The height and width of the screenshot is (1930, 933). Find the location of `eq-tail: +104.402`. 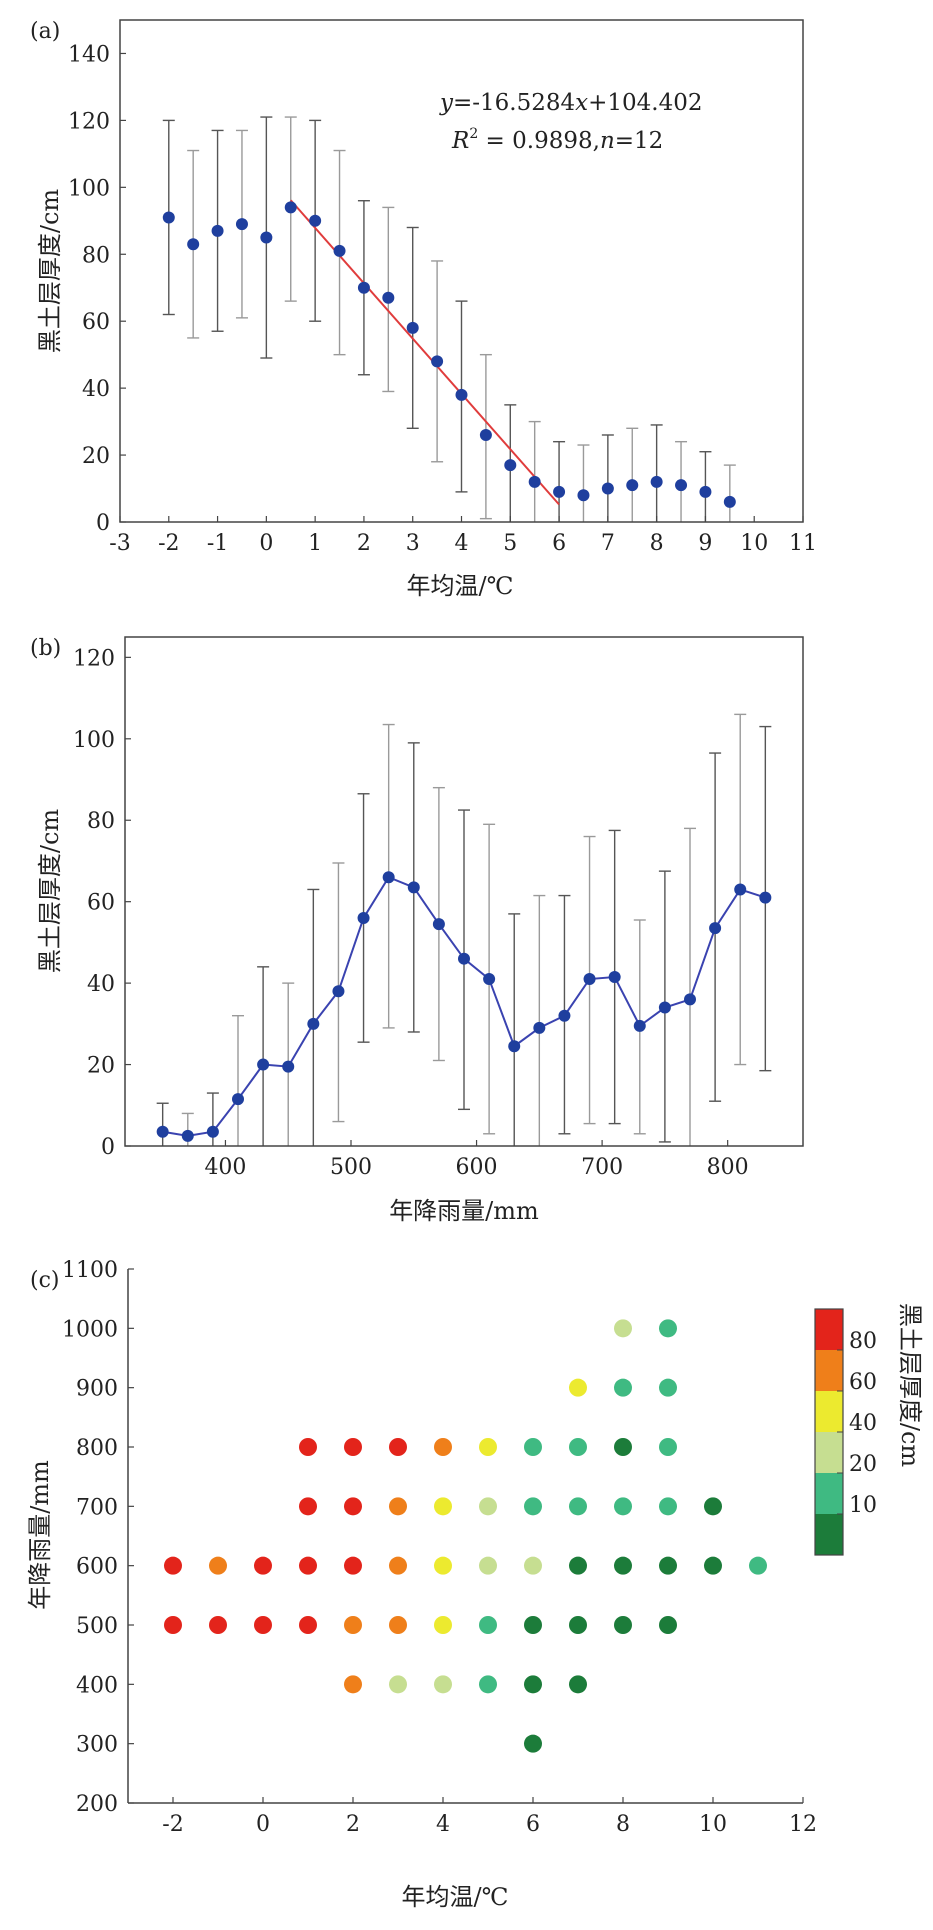

eq-tail: +104.402 is located at coordinates (645, 103).